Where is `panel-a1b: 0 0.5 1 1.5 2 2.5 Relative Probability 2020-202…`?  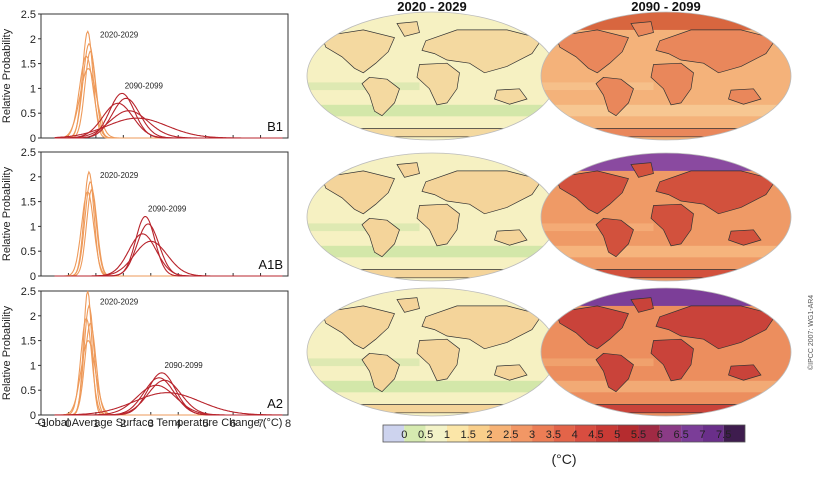 panel-a1b: 0 0.5 1 1.5 2 2.5 Relative Probability 2020-202… is located at coordinates (145, 215).